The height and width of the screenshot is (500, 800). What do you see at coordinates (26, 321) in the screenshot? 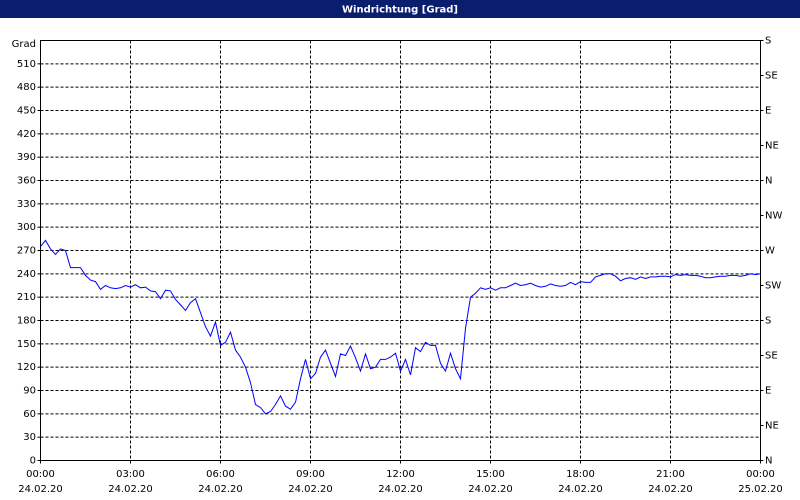
I see `y-tick-label: 180` at bounding box center [26, 321].